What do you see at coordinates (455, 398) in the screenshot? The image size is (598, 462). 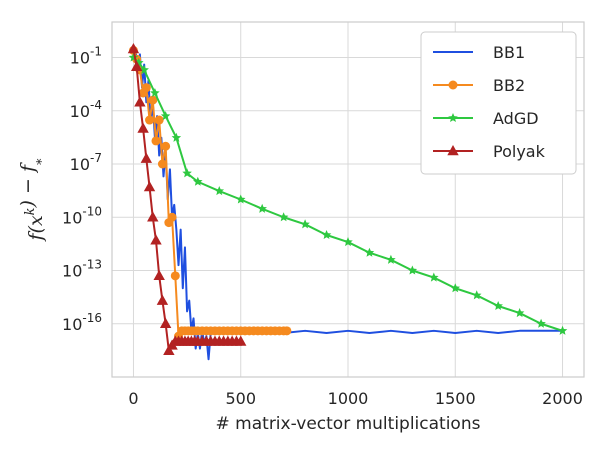 I see `x-tick-label: 1500` at bounding box center [455, 398].